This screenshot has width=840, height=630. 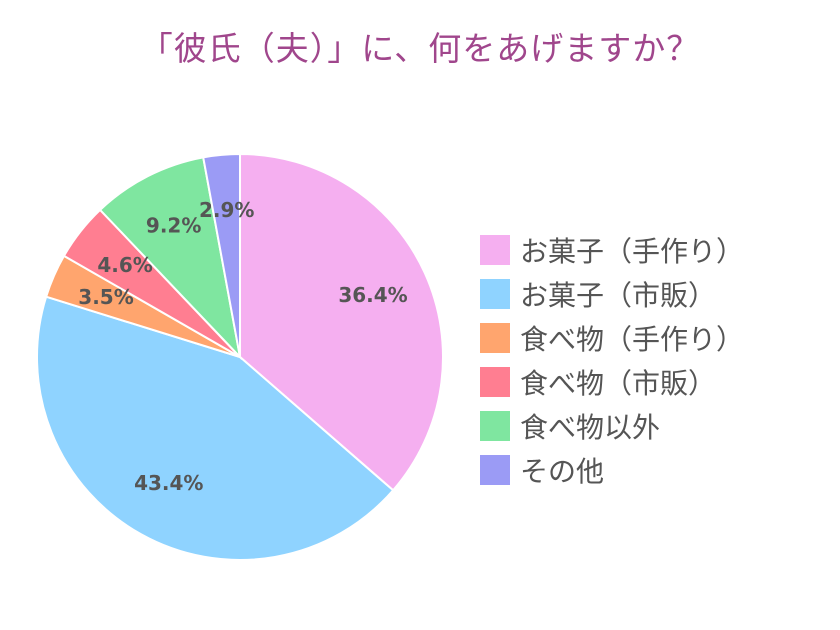 What do you see at coordinates (590, 427) in the screenshot?
I see `legend-label-4: 食べ物以外` at bounding box center [590, 427].